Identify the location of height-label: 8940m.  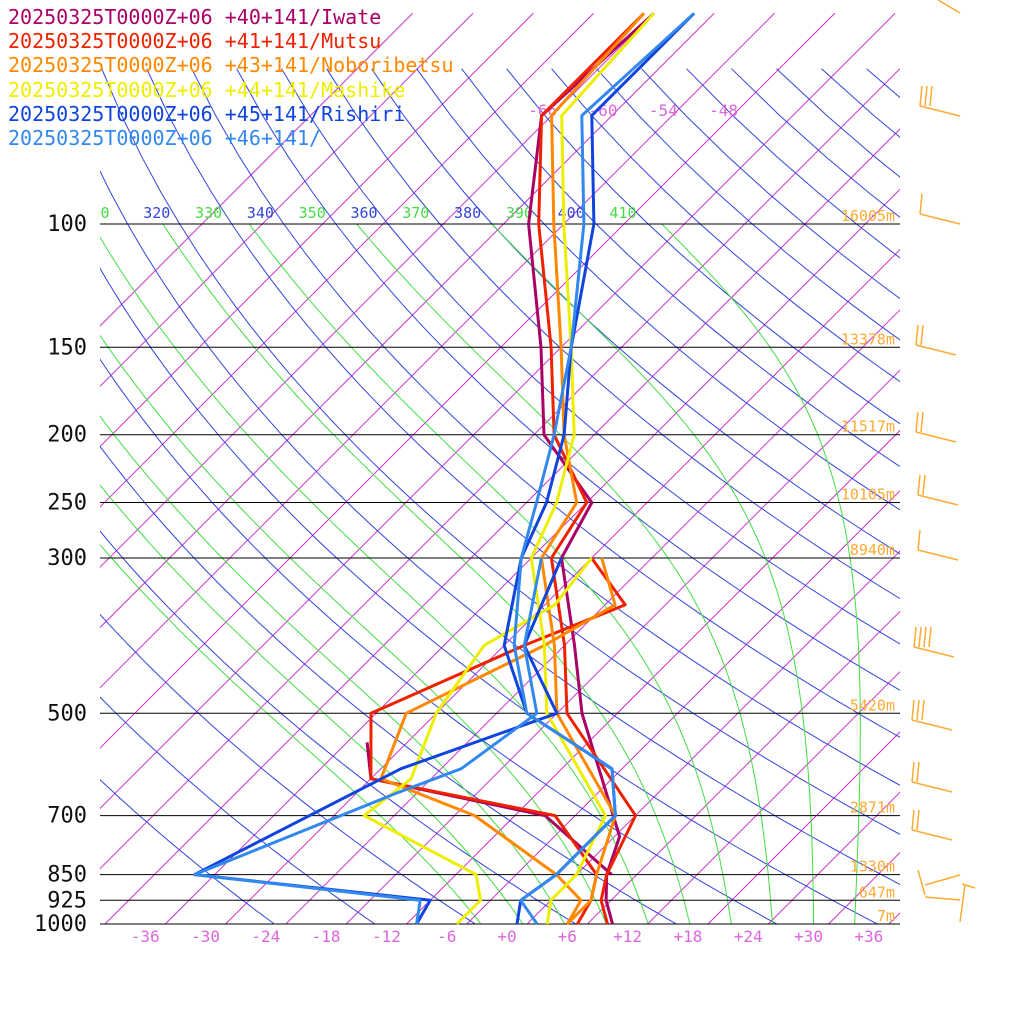
(872, 550).